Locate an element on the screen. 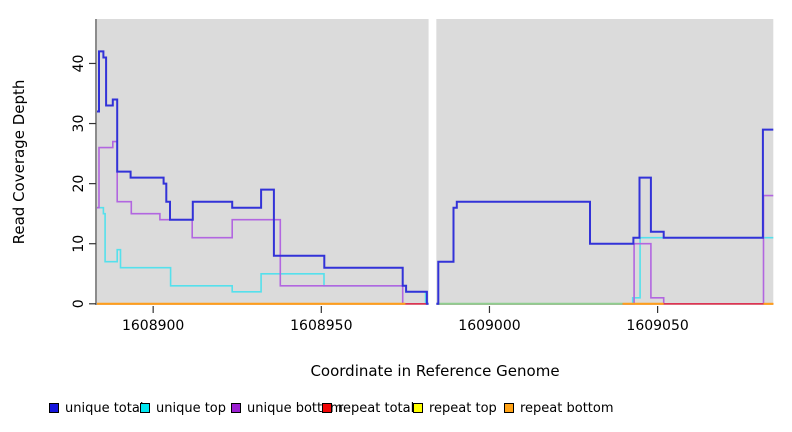  legend-item-repeat-top: repeat top is located at coordinates (455, 408).